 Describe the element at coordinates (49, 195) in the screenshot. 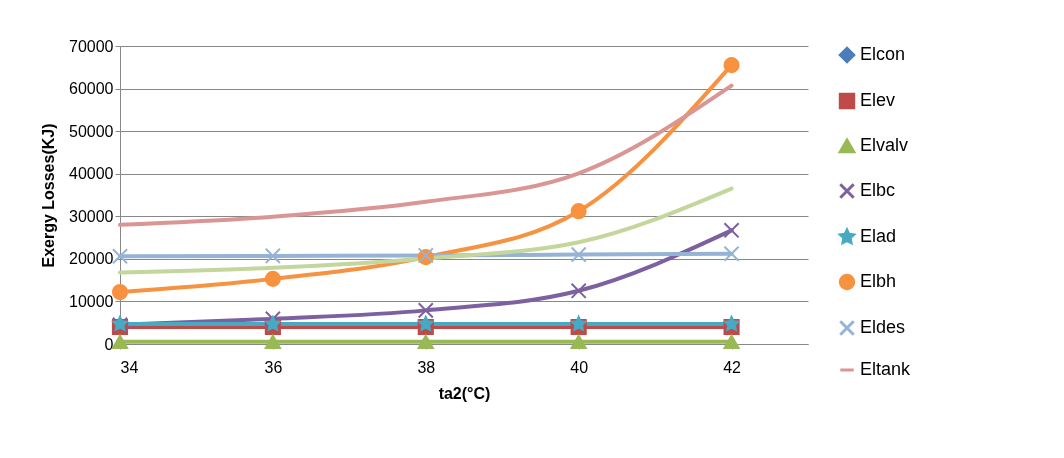

I see `y-axis-title: Exergy Losses(KJ)` at that location.